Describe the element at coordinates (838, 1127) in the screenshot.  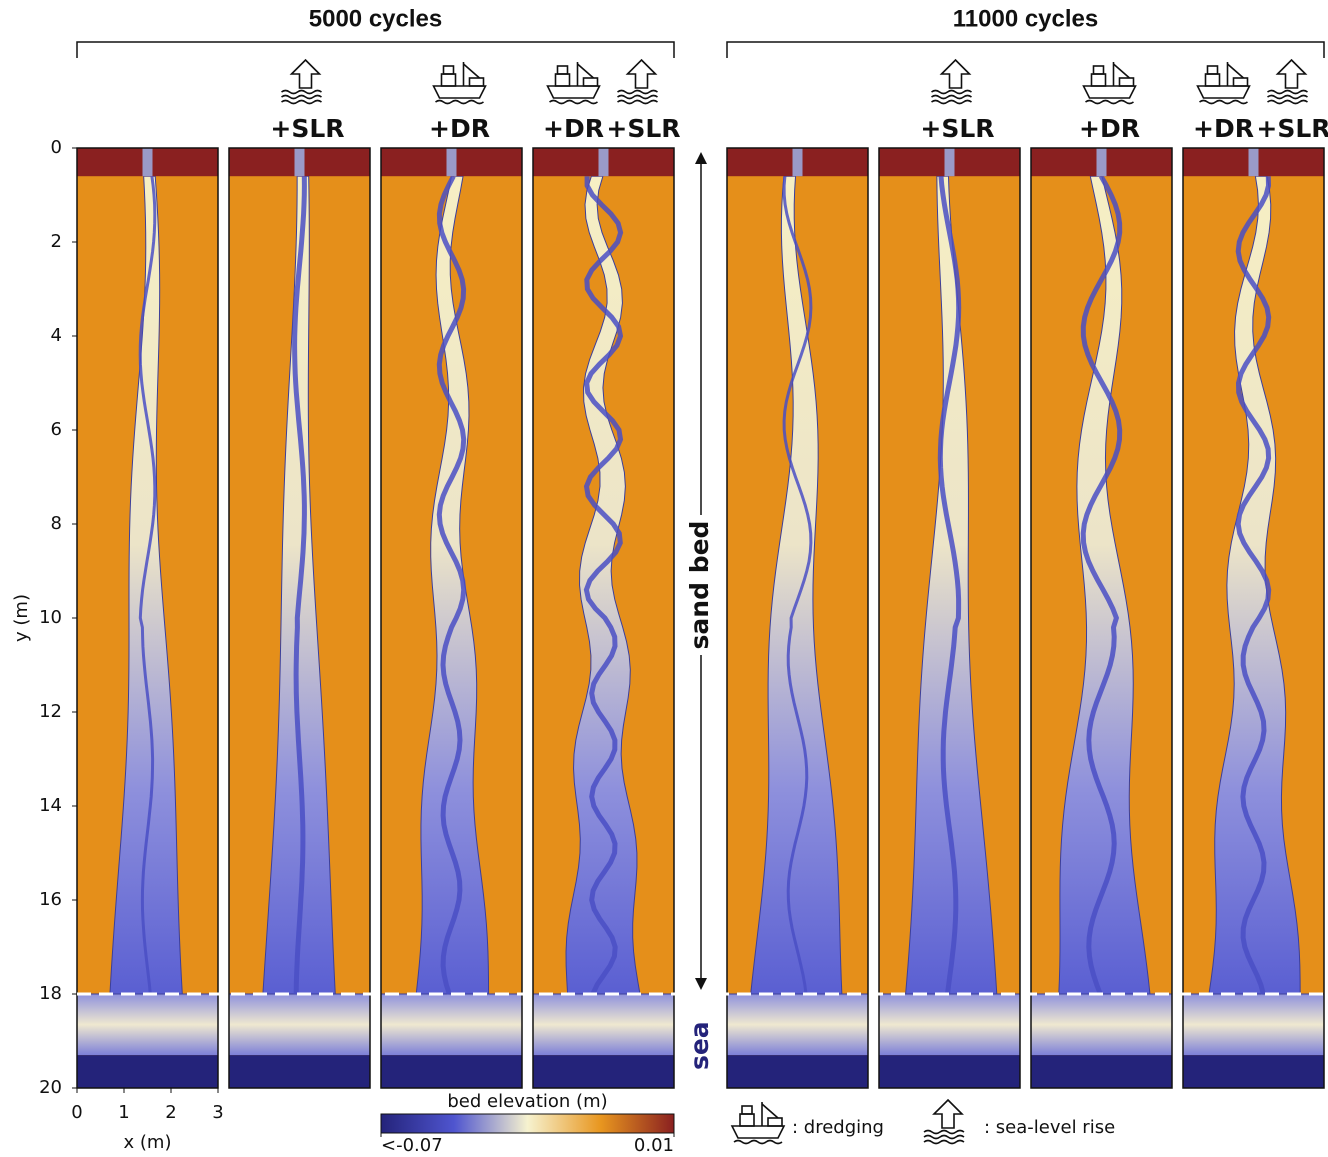
I see `legend-label: : dredging` at that location.